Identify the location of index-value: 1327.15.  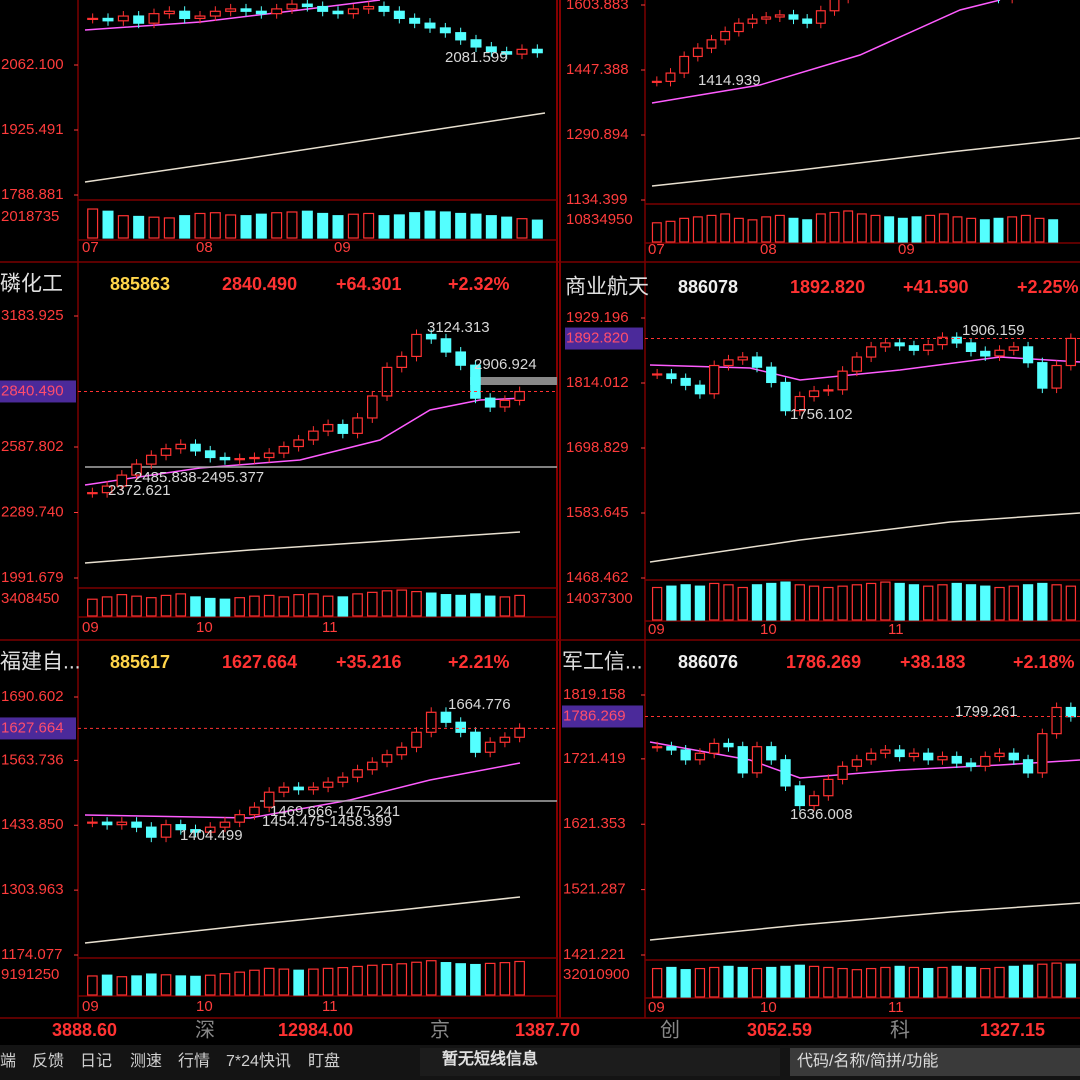
(1012, 1030).